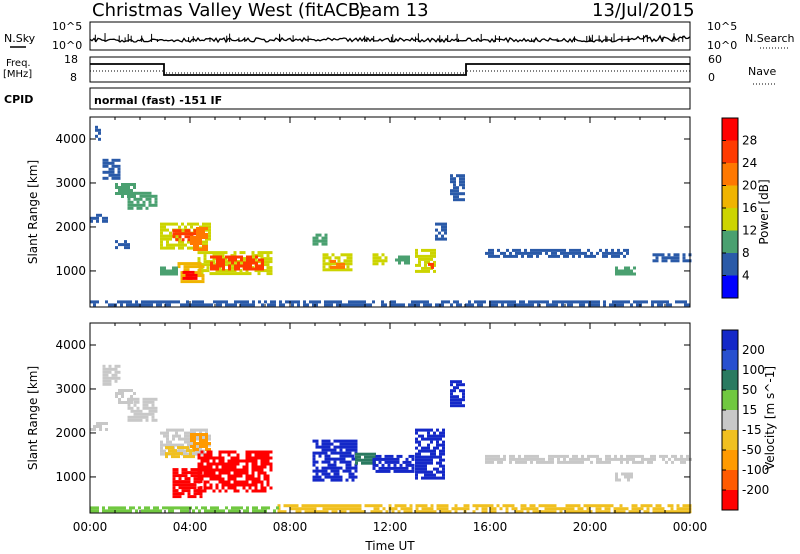  What do you see at coordinates (749, 163) in the screenshot?
I see `power-colorbar-tick-label: 24` at bounding box center [749, 163].